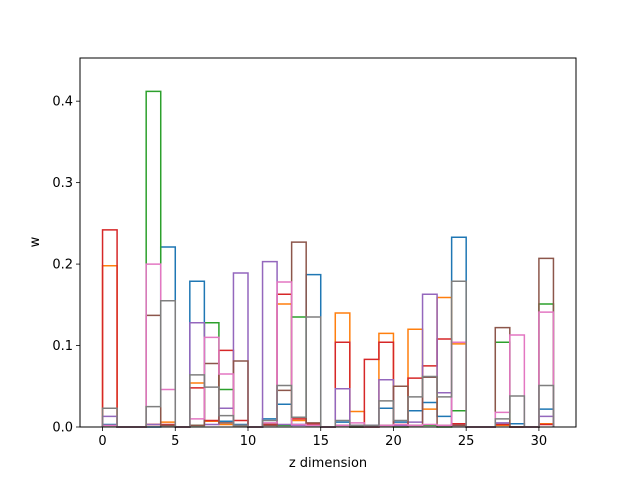 The image size is (640, 480). I want to click on y-tick-label: 0.1, so click(62, 346).